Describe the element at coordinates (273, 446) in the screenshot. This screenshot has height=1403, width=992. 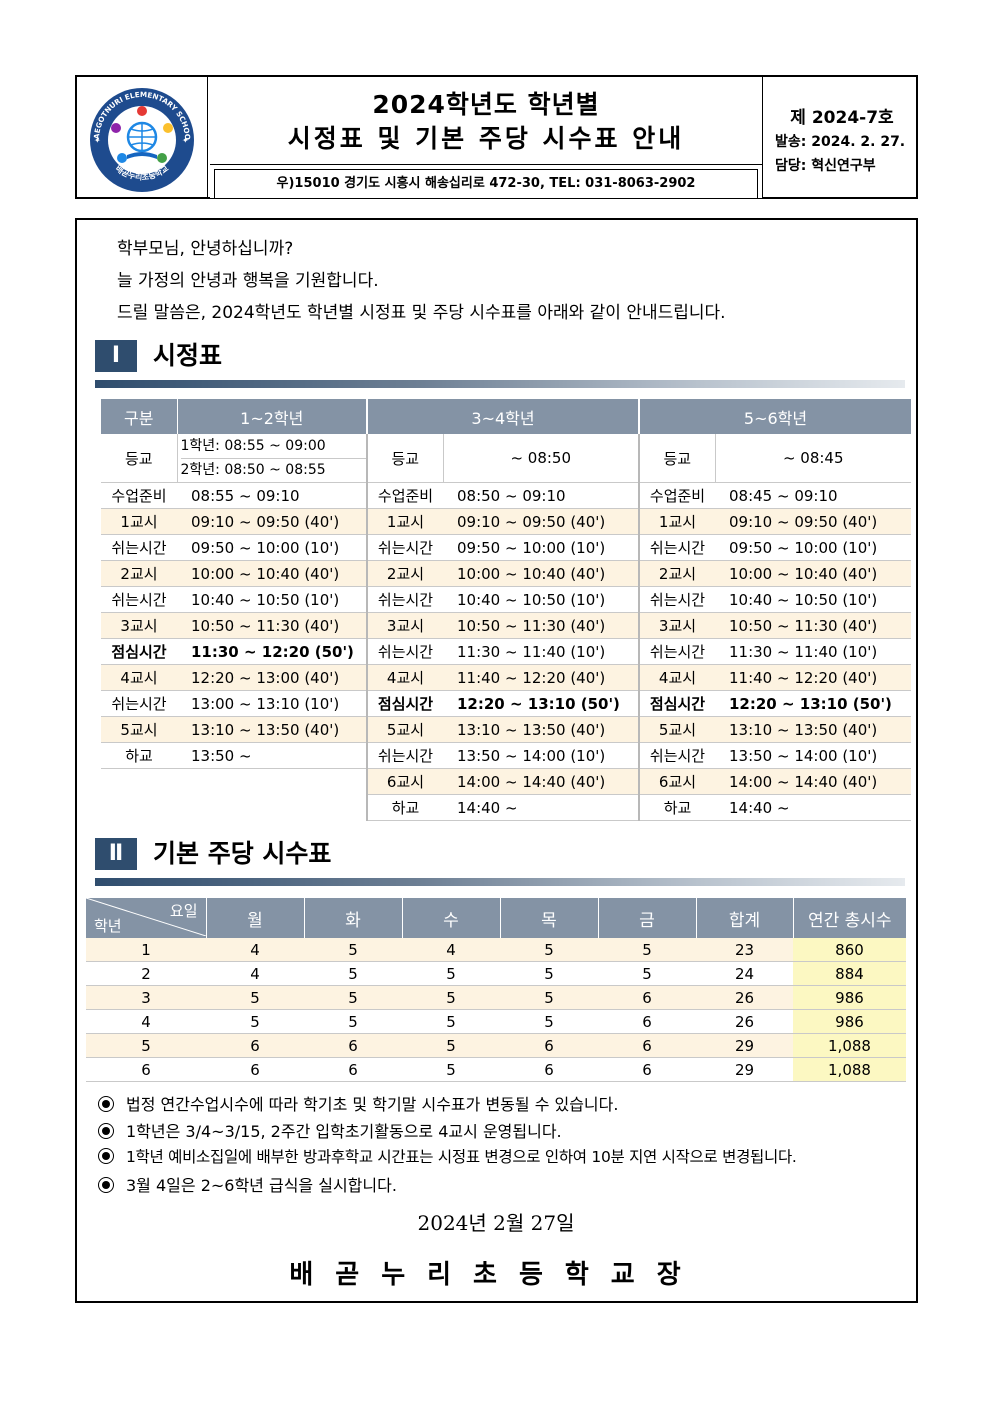
I see `arrival-time-grade1: 1학년: 08:55 ~ 09:00` at that location.